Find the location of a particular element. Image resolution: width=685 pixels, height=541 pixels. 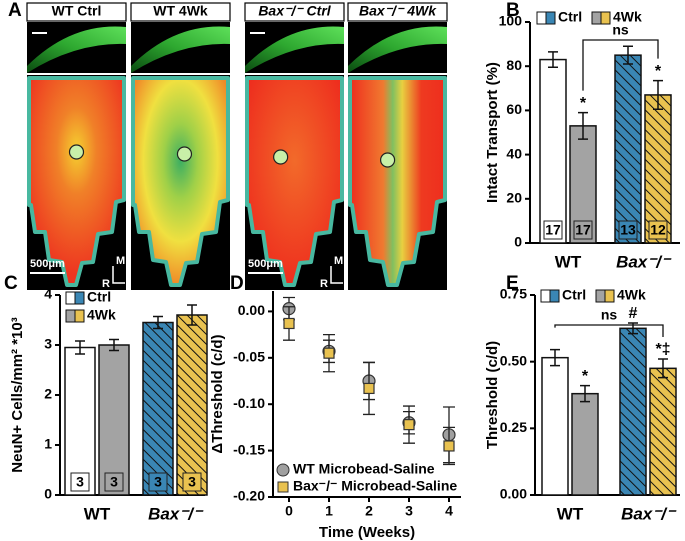

n-label: 17 is located at coordinates (553, 230).